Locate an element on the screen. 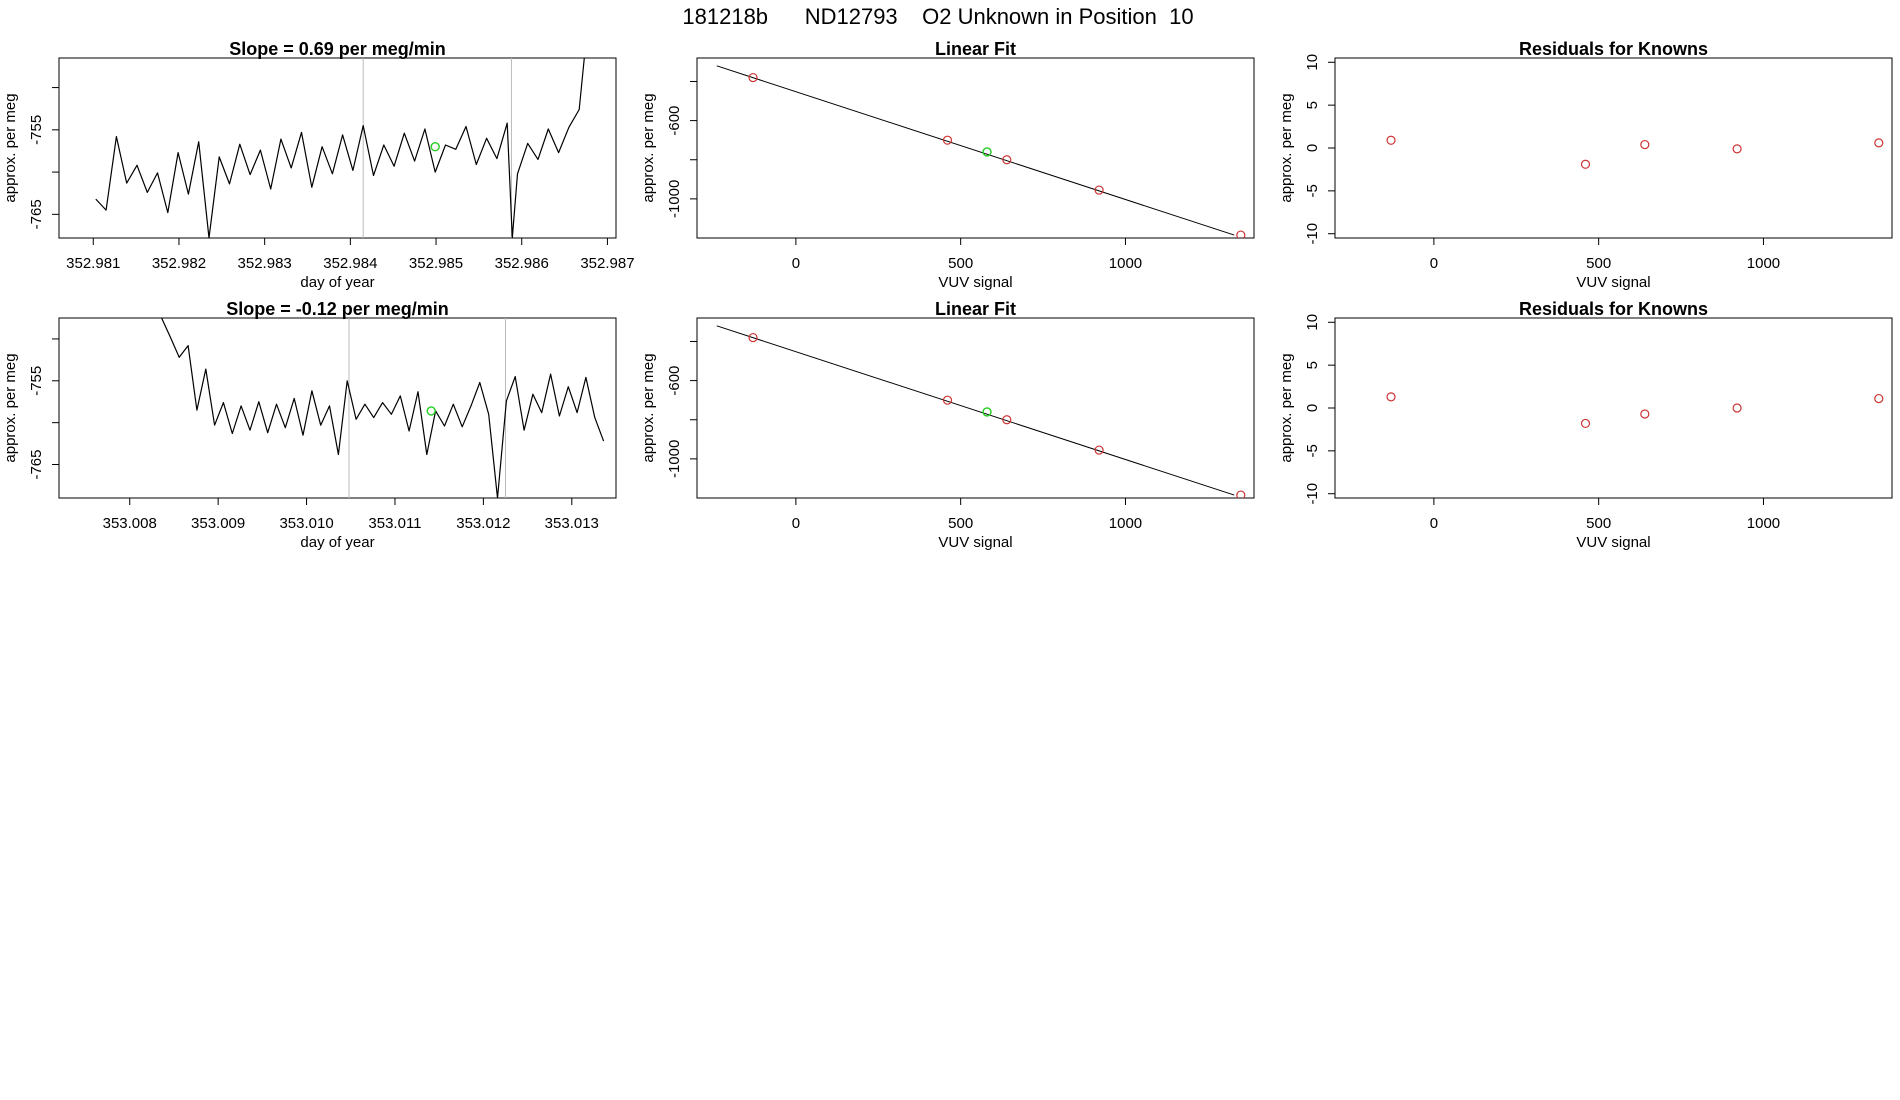  x-tick-label: 353.008 is located at coordinates (130, 523).